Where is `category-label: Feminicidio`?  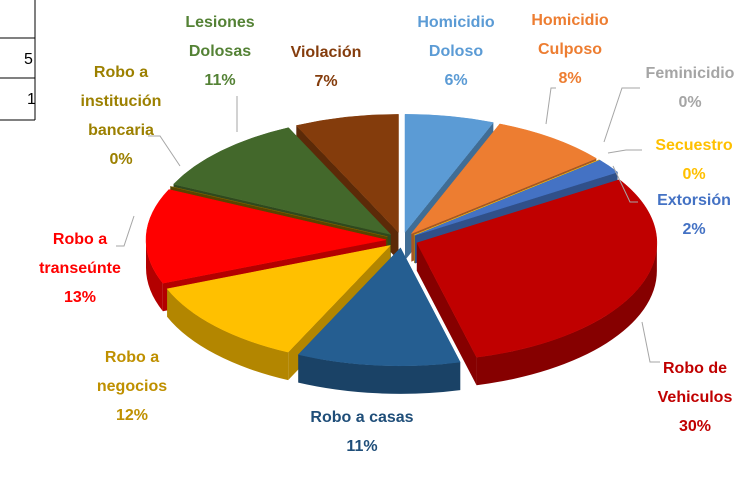 category-label: Feminicidio is located at coordinates (690, 73).